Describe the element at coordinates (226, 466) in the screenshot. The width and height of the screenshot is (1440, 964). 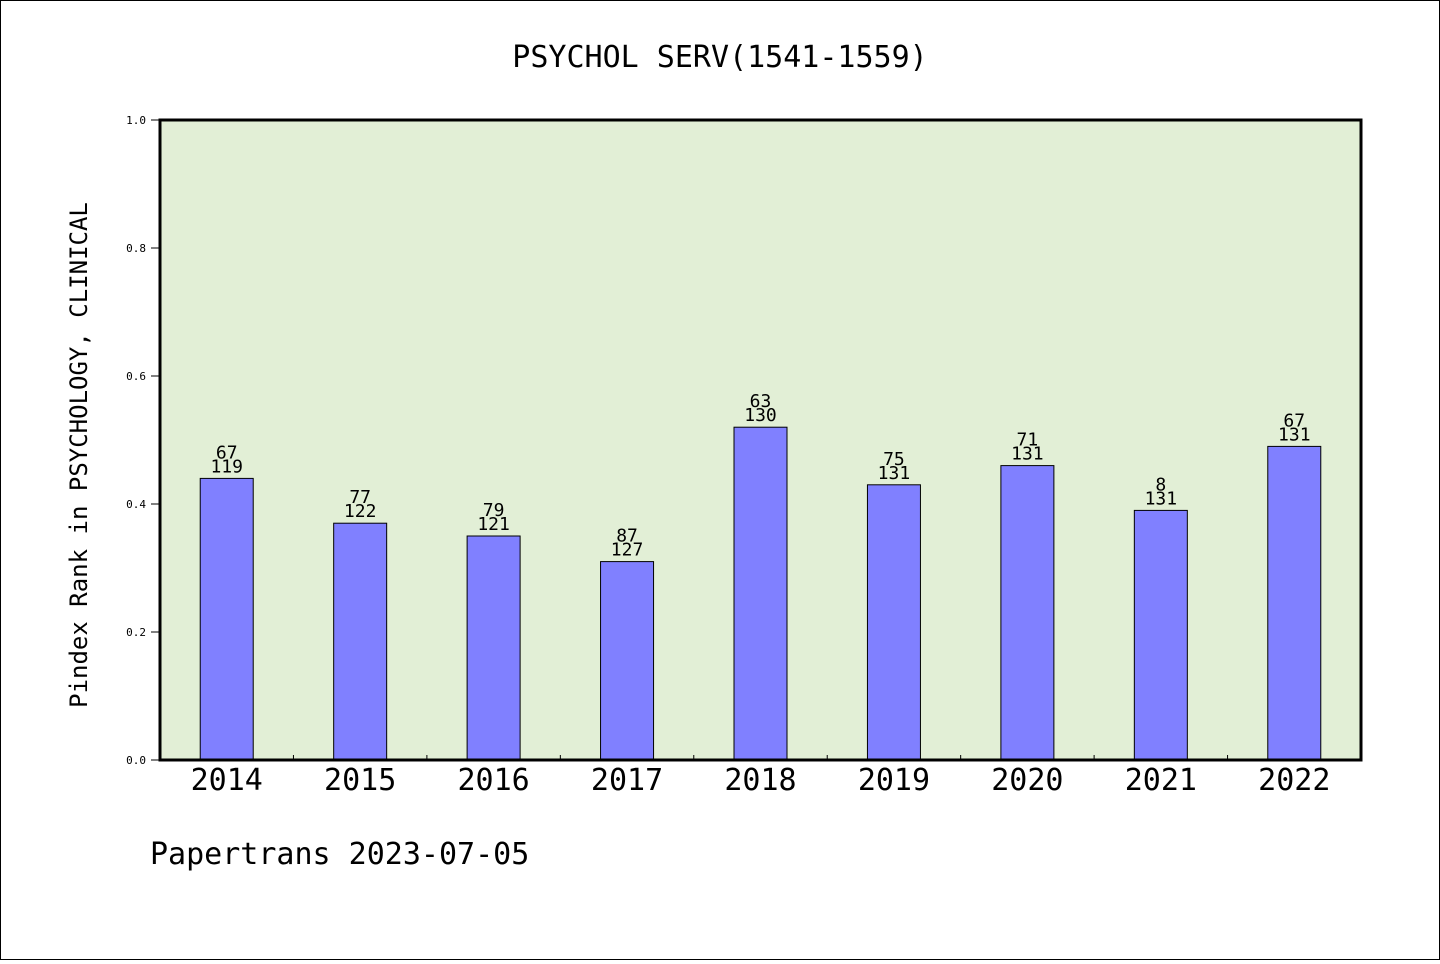
I see `data-label-total: 119` at that location.